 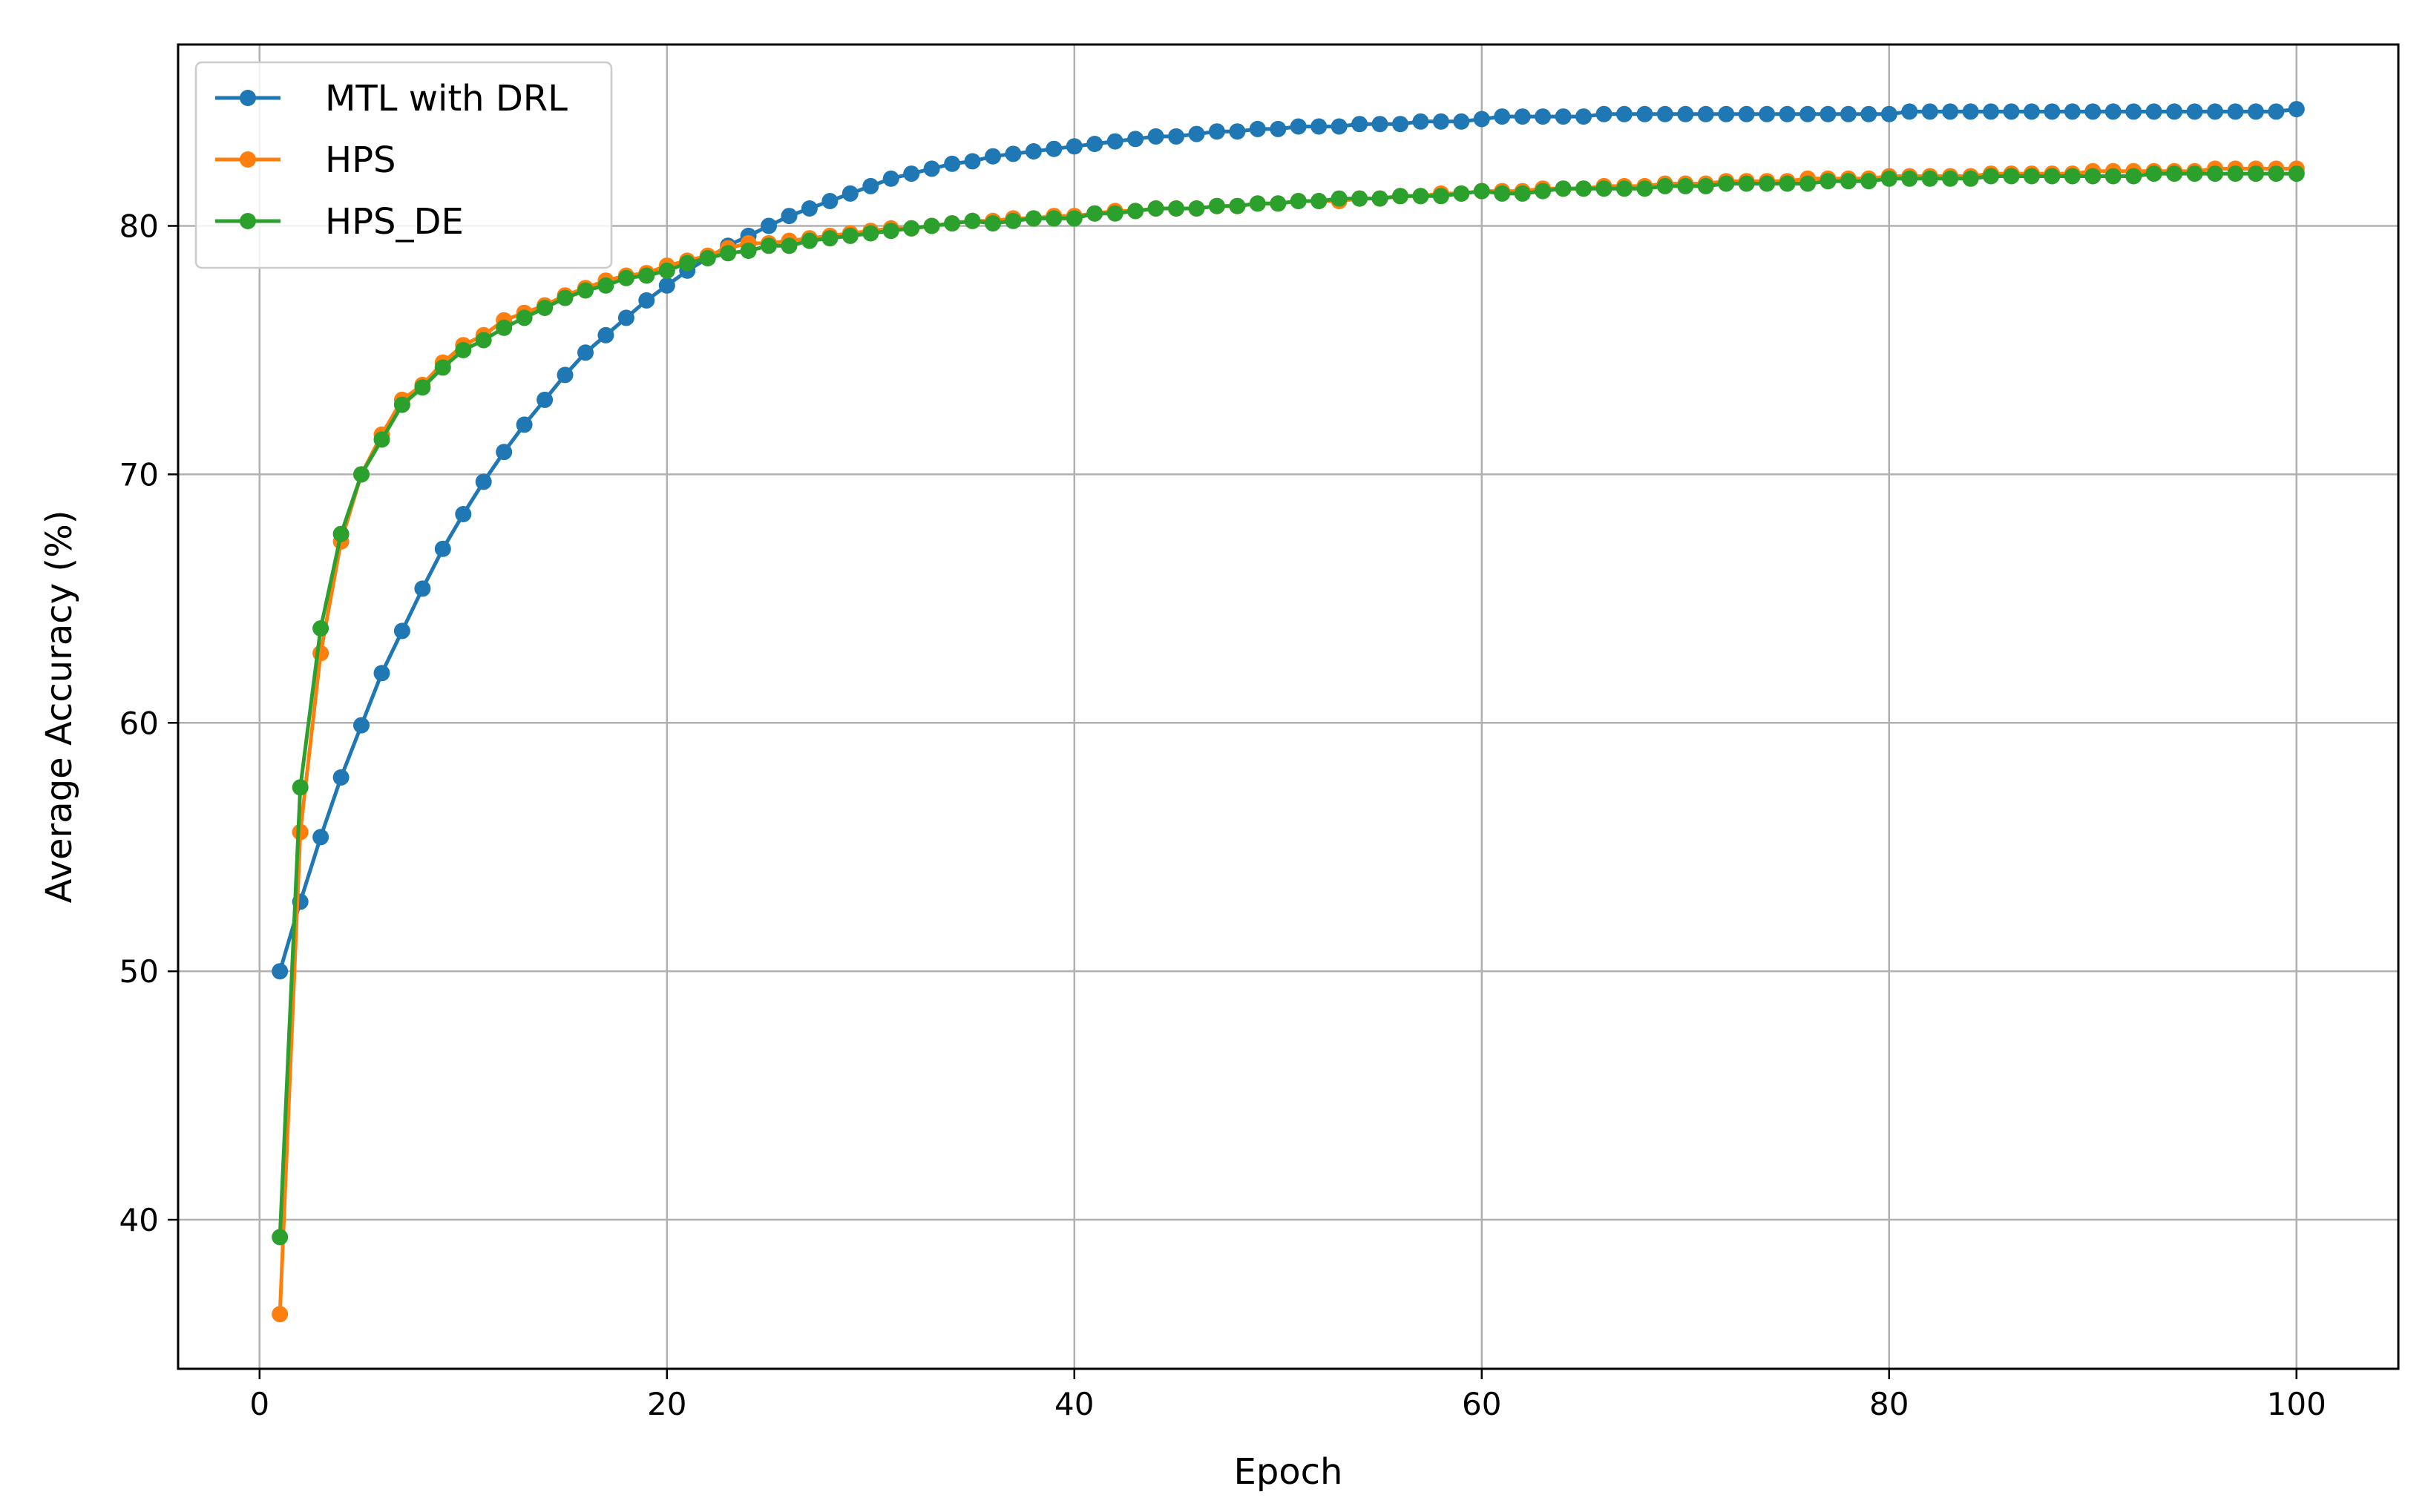 I want to click on legend-label: HPS, so click(x=360, y=160).